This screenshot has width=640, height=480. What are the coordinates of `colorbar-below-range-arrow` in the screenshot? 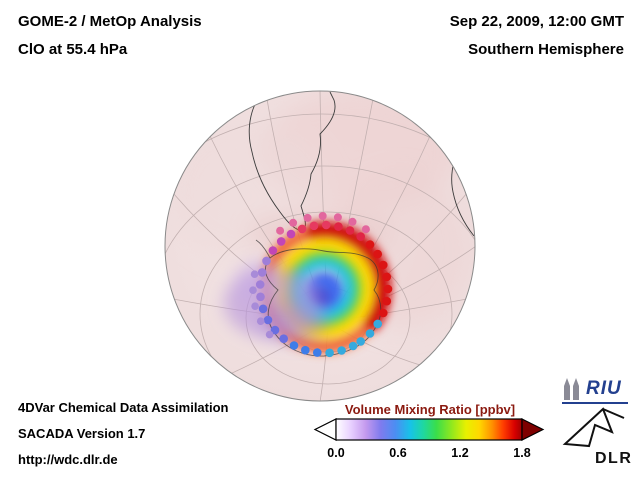 It's located at (325, 429).